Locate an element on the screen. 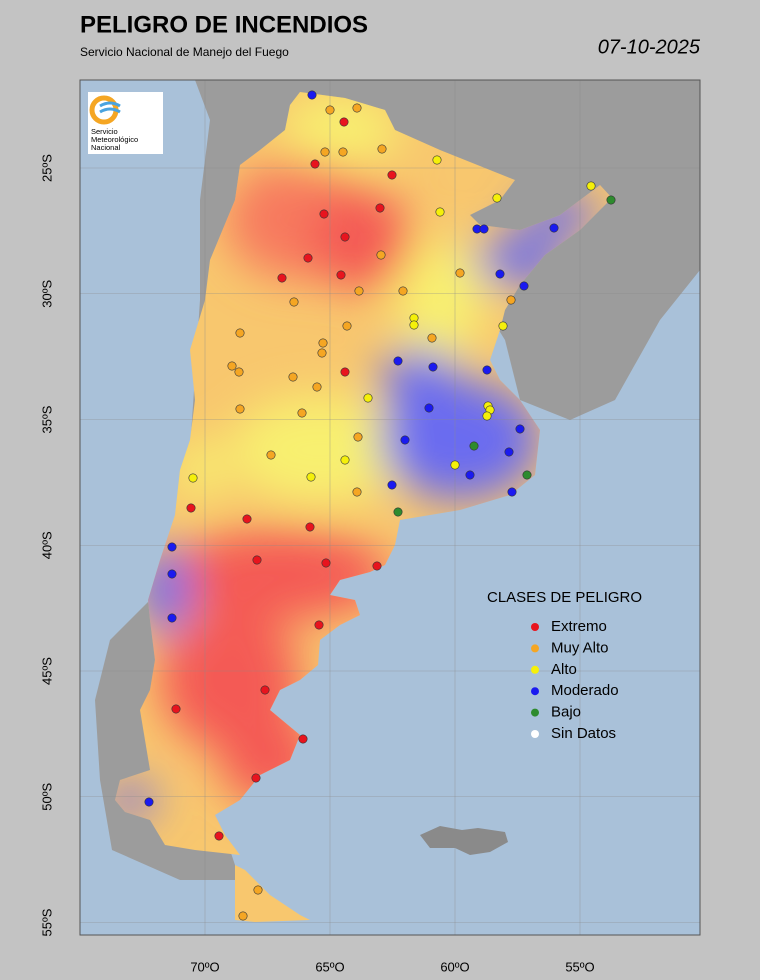 The image size is (760, 980). subtitle: Servicio Nacional de Manejo del Fuego is located at coordinates (184, 52).